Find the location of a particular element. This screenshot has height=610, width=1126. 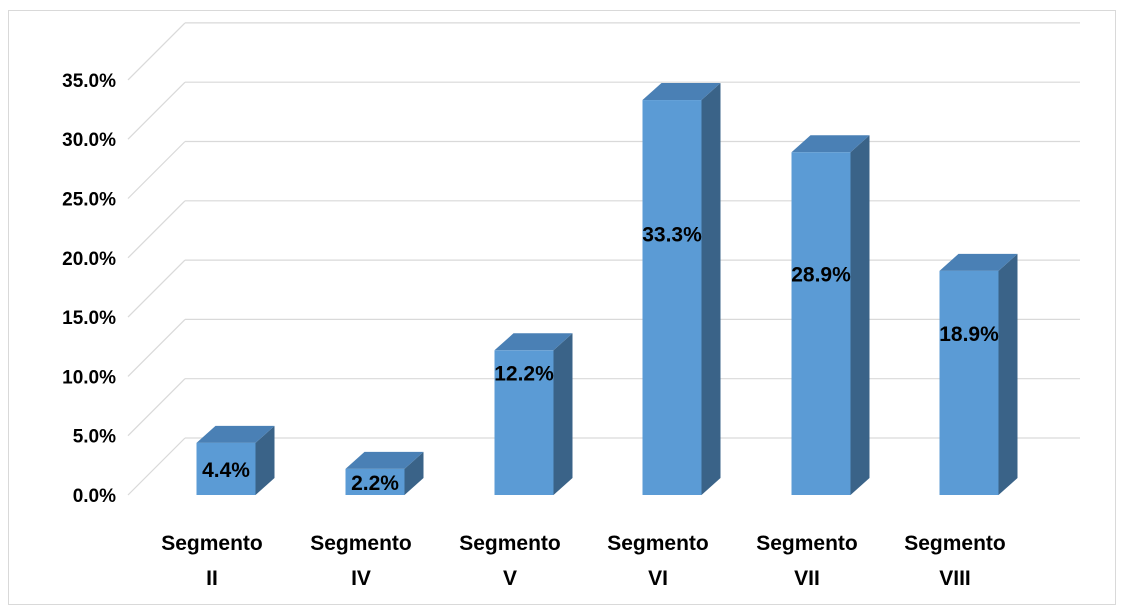

data-label: 28.9% is located at coordinates (821, 275).